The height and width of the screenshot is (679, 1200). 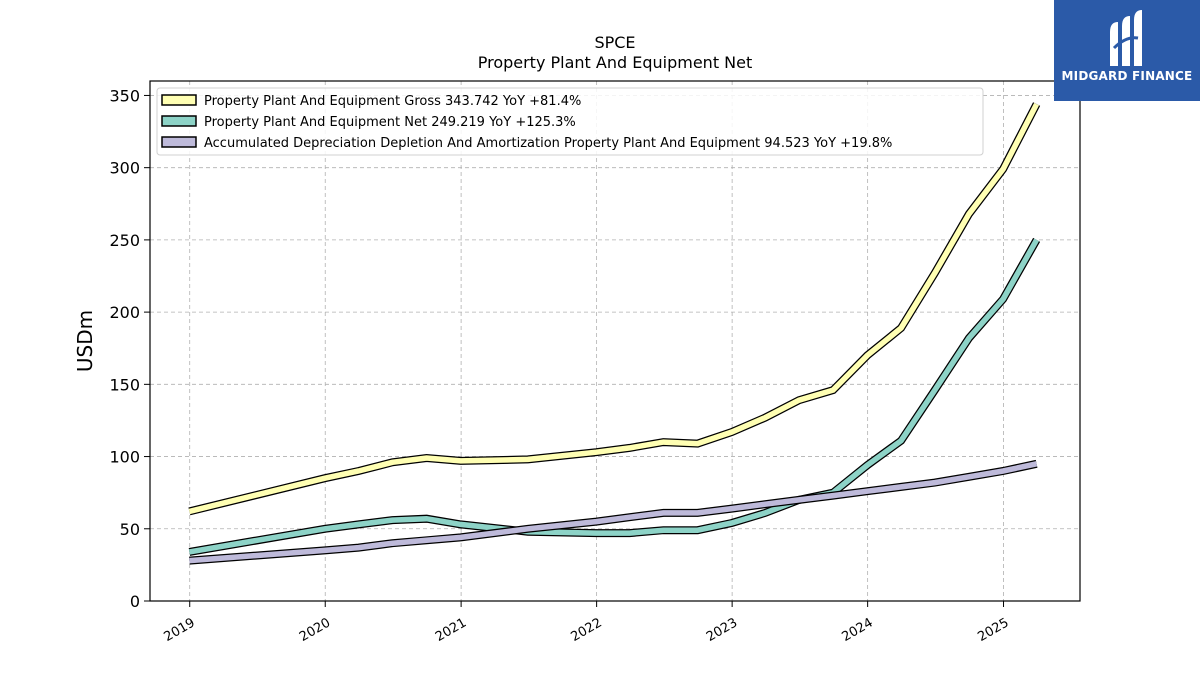 What do you see at coordinates (135, 601) in the screenshot?
I see `y-tick-label: 0` at bounding box center [135, 601].